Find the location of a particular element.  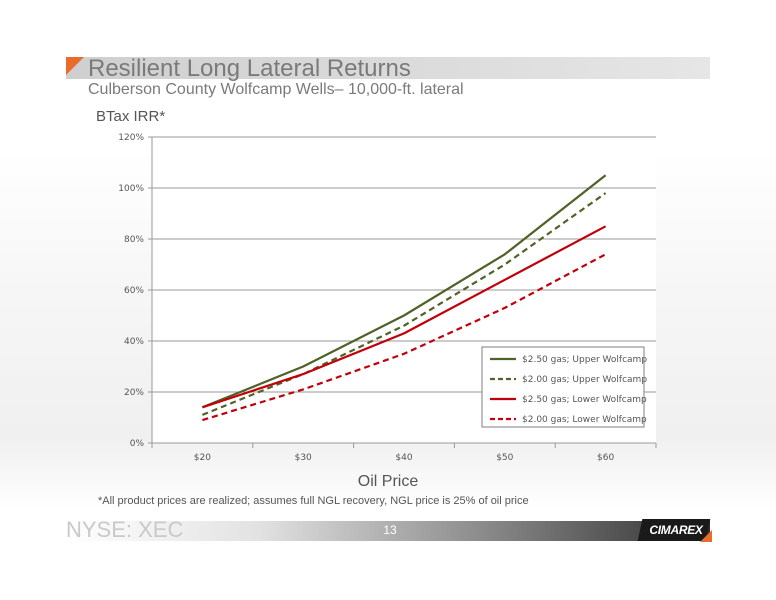

title-accent-triangle is located at coordinates (75, 66).